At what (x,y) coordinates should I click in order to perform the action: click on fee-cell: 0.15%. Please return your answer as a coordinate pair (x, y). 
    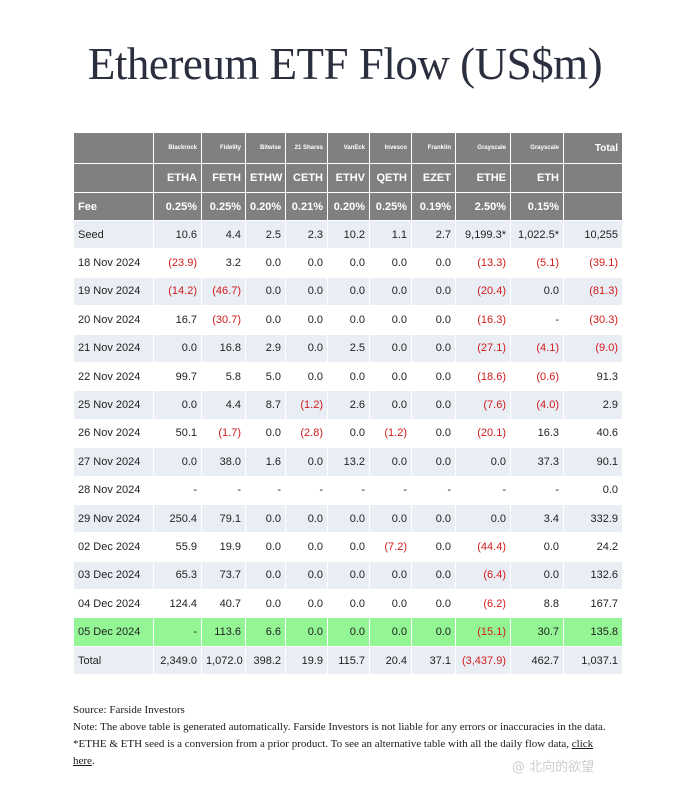
    Looking at the image, I should click on (537, 206).